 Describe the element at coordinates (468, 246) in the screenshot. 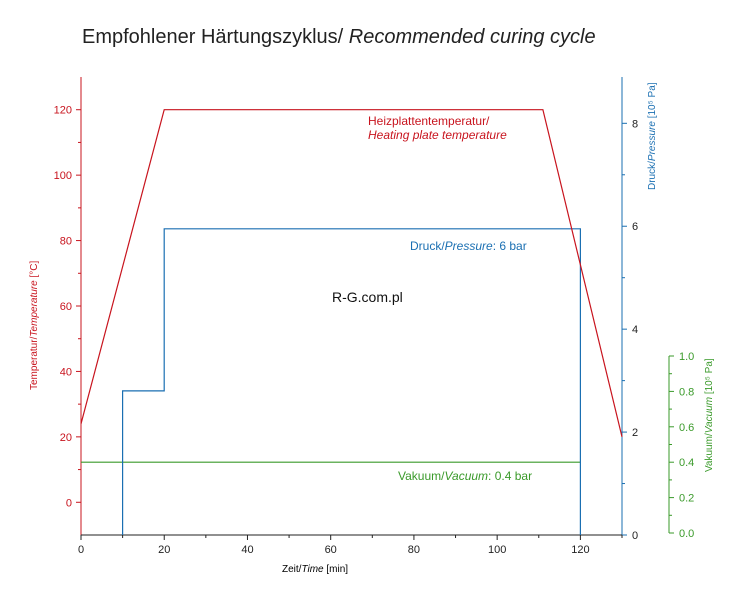

I see `pressure-annotation: Druck/Pressure: 6 bar` at that location.